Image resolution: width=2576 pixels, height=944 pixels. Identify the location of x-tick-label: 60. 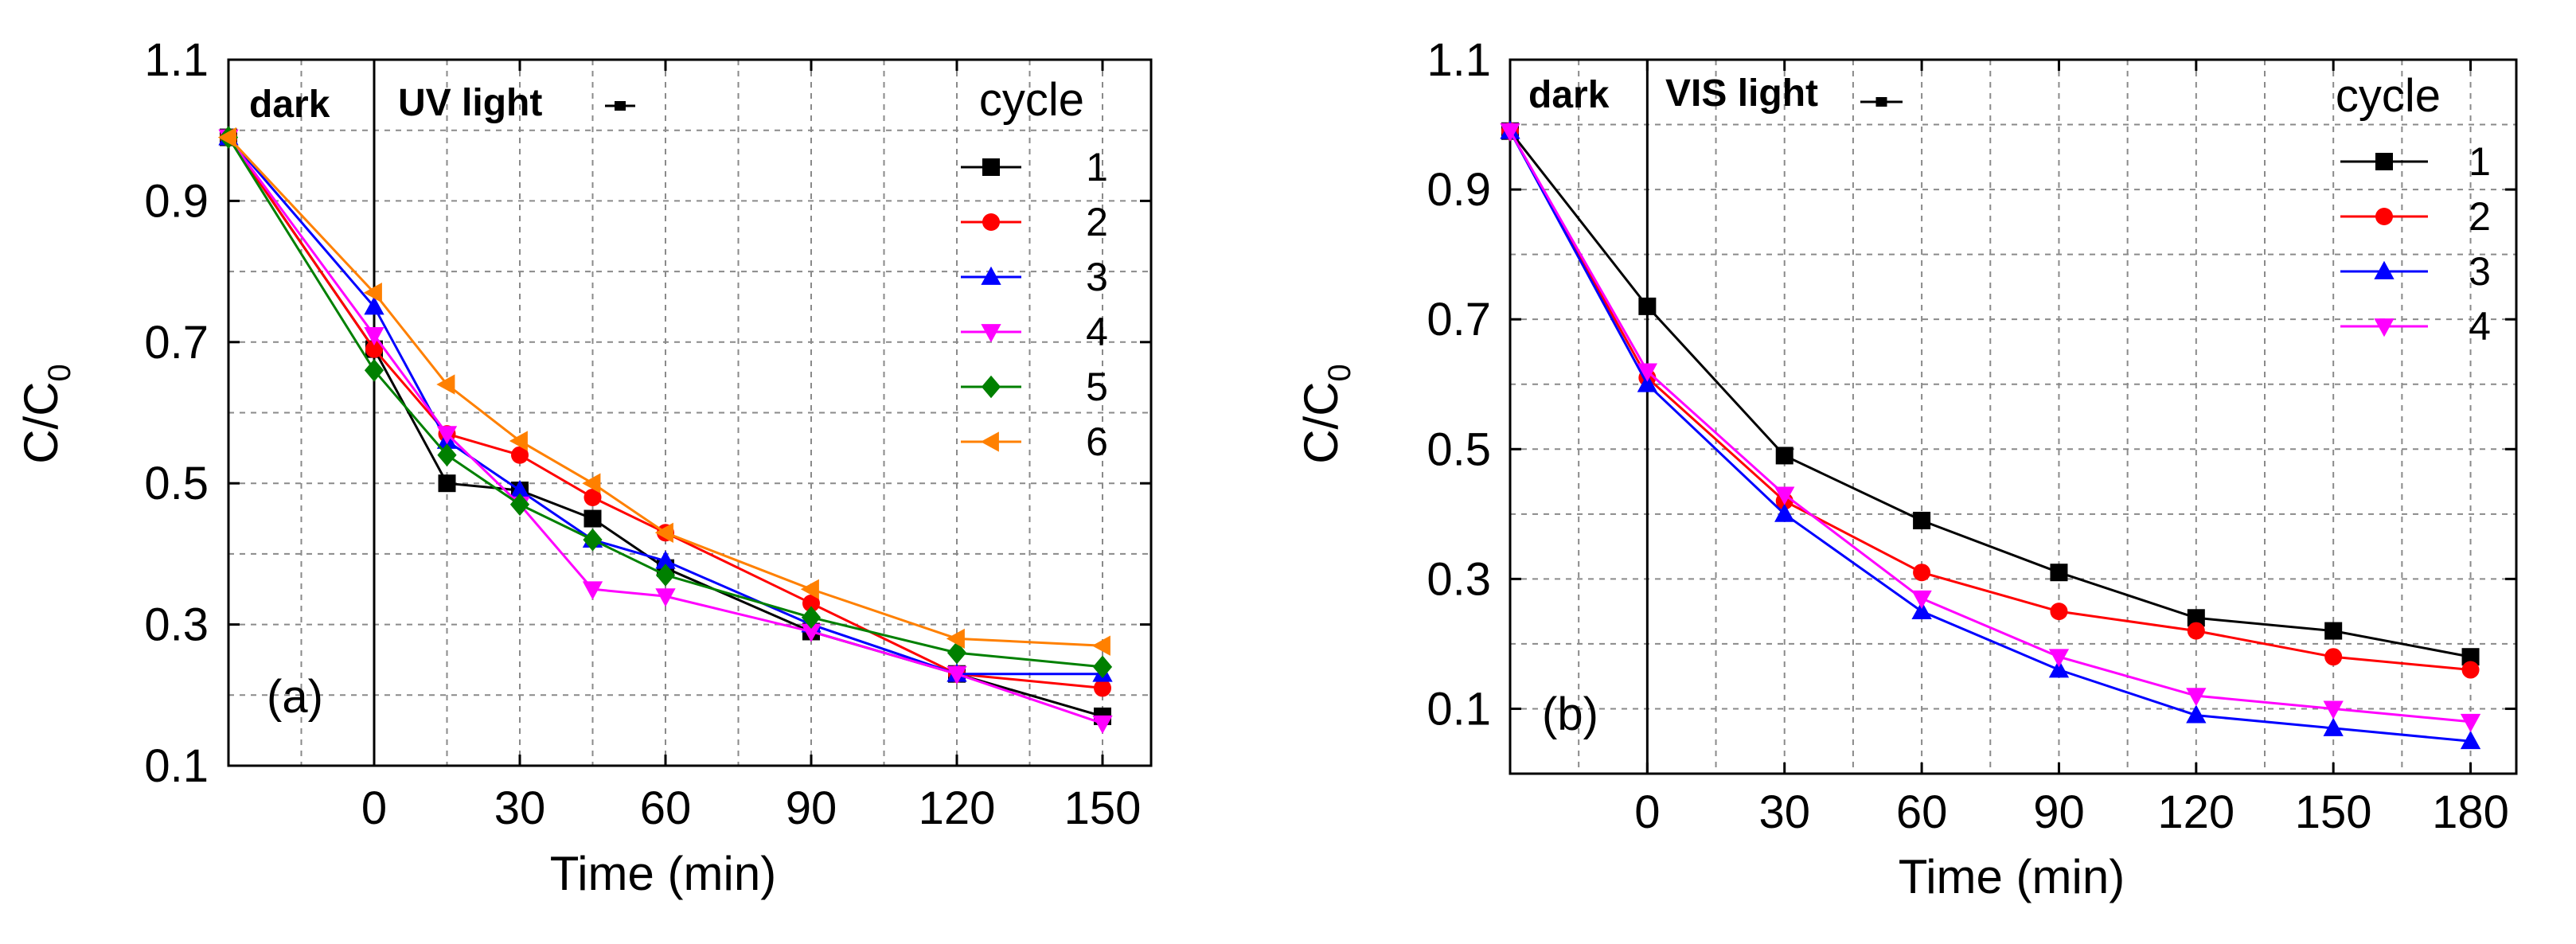
(666, 808).